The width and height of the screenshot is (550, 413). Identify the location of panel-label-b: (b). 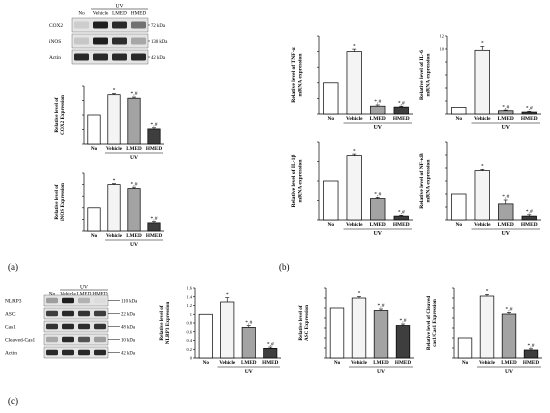
(284, 267).